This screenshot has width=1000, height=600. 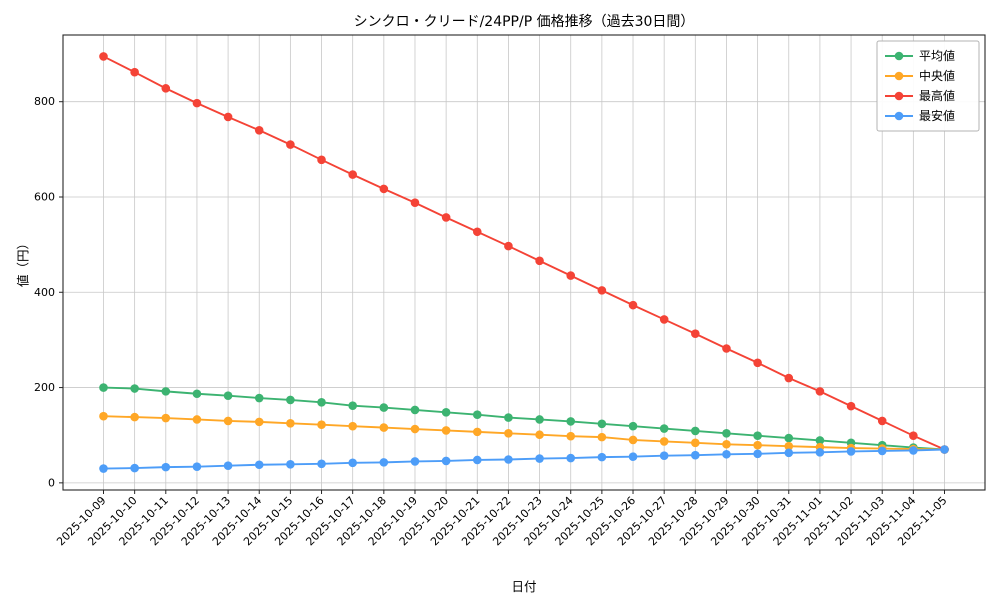 I want to click on x-axis-label: 日付, so click(x=524, y=586).